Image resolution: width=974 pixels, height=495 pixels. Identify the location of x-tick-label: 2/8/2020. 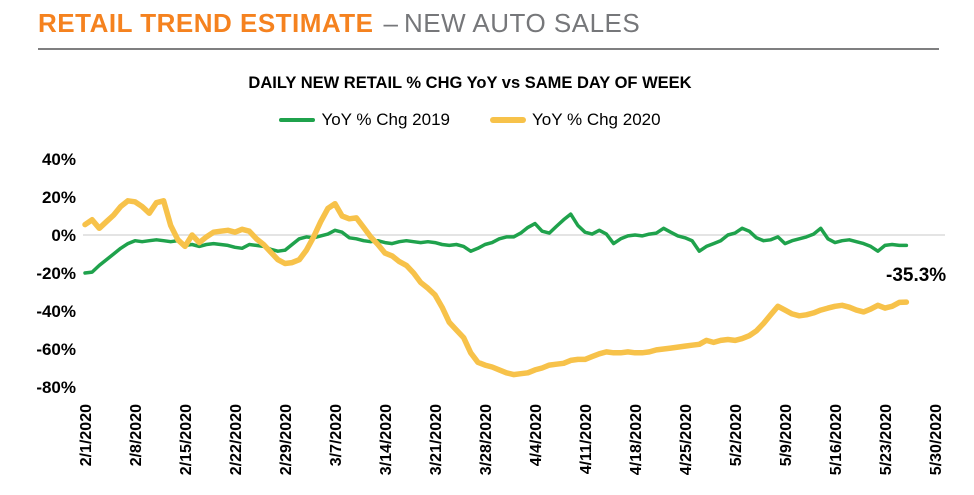
(136, 435).